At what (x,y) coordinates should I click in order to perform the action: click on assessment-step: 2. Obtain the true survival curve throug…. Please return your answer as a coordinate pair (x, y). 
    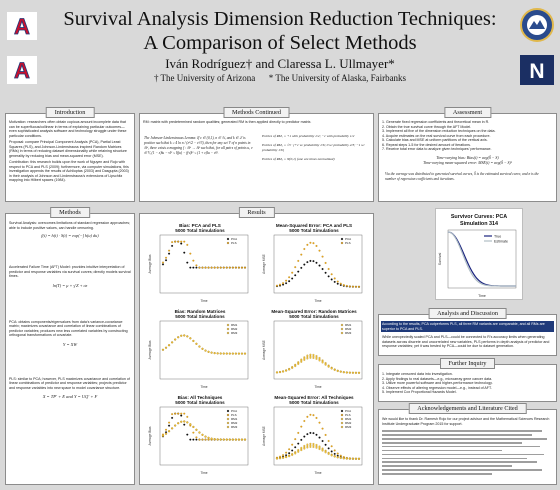
    Looking at the image, I should click on (427, 126).